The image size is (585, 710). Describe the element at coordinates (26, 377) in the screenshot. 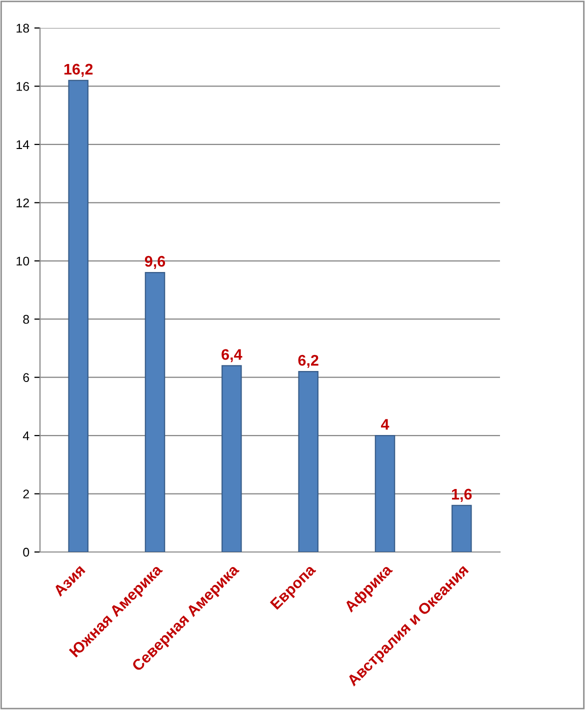

I see `y-tick-label: 6` at that location.